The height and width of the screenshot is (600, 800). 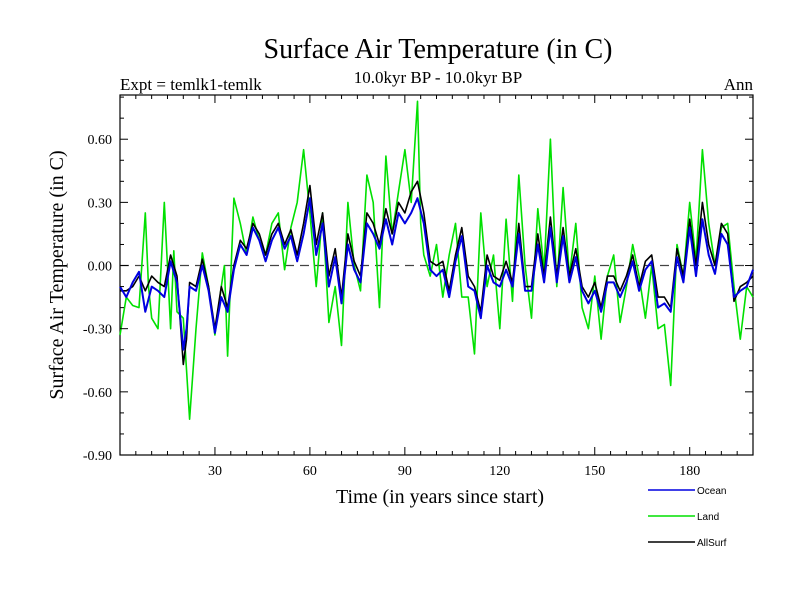 What do you see at coordinates (405, 471) in the screenshot?
I see `x-tick-label: 90` at bounding box center [405, 471].